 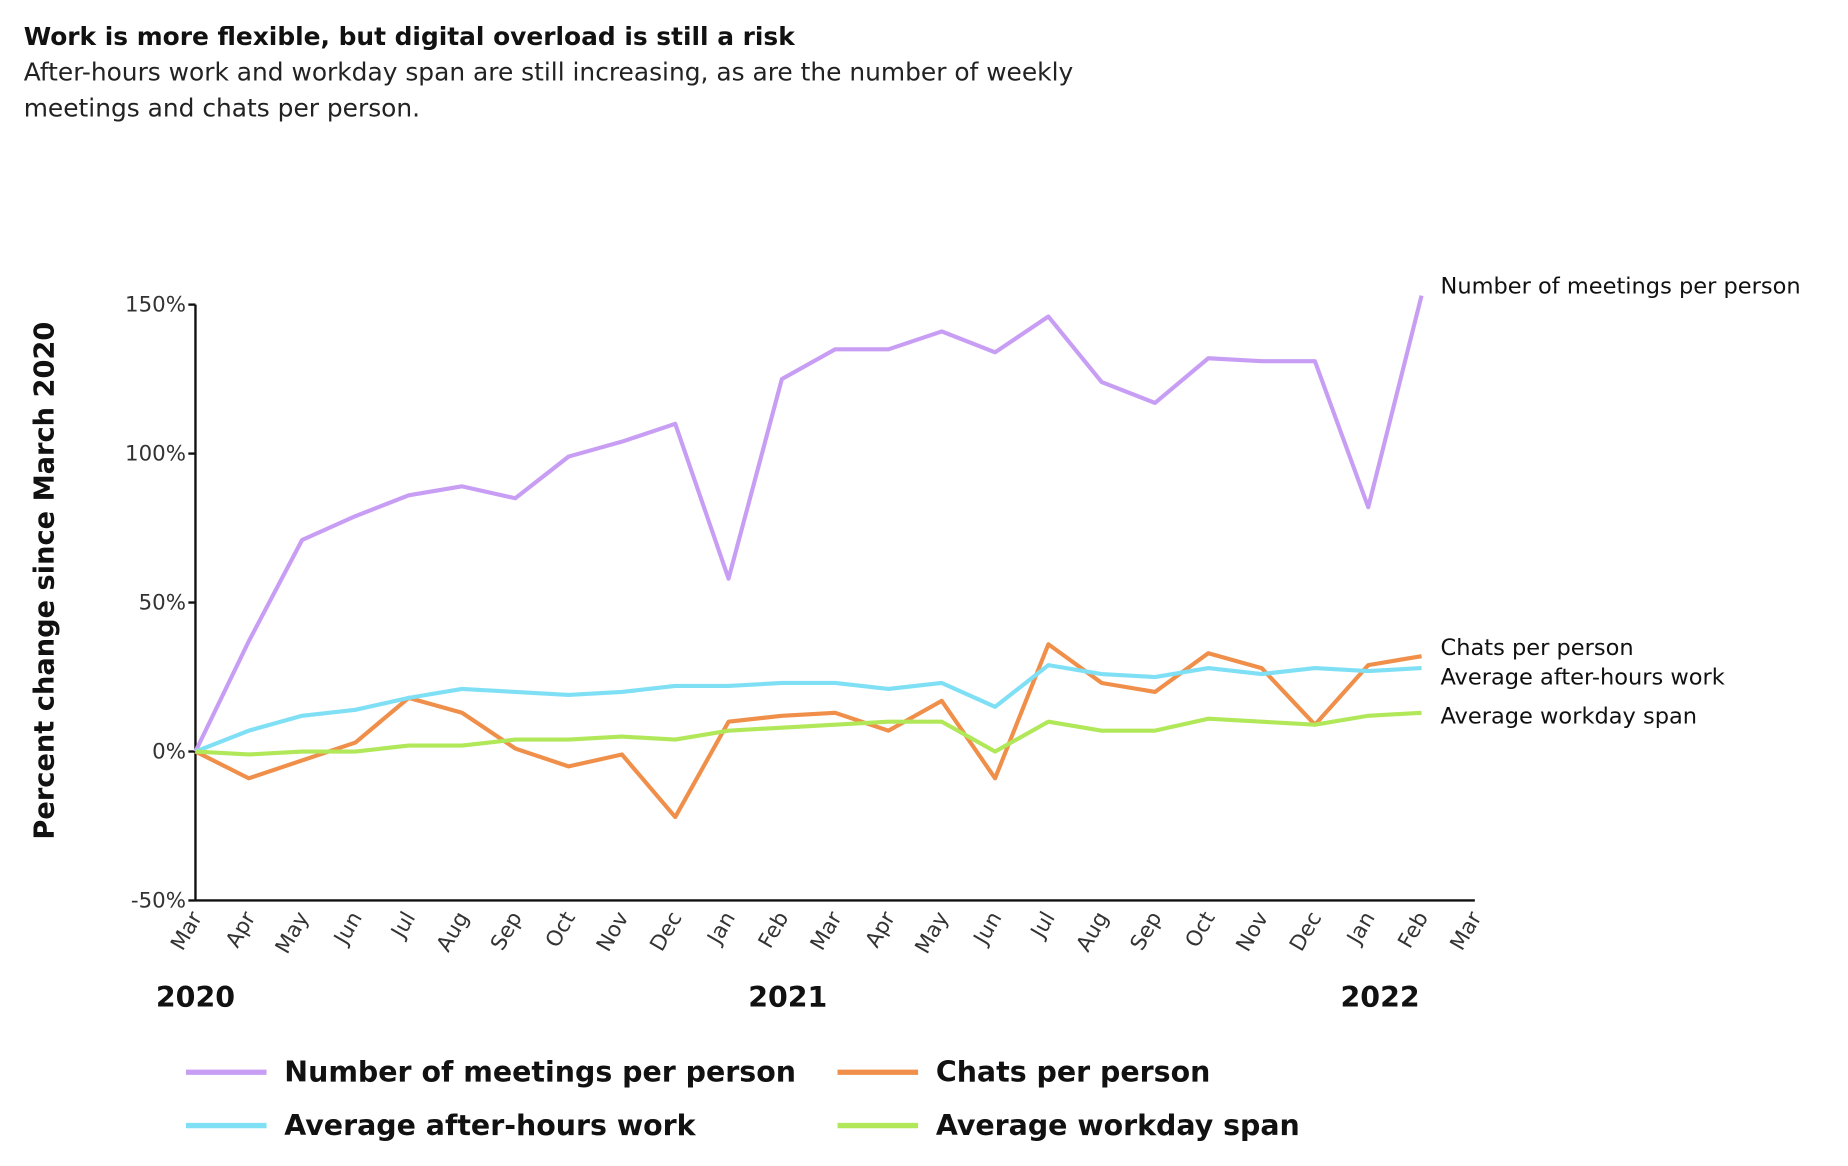 What do you see at coordinates (1536, 648) in the screenshot?
I see `series-end-label: Chats per person` at bounding box center [1536, 648].